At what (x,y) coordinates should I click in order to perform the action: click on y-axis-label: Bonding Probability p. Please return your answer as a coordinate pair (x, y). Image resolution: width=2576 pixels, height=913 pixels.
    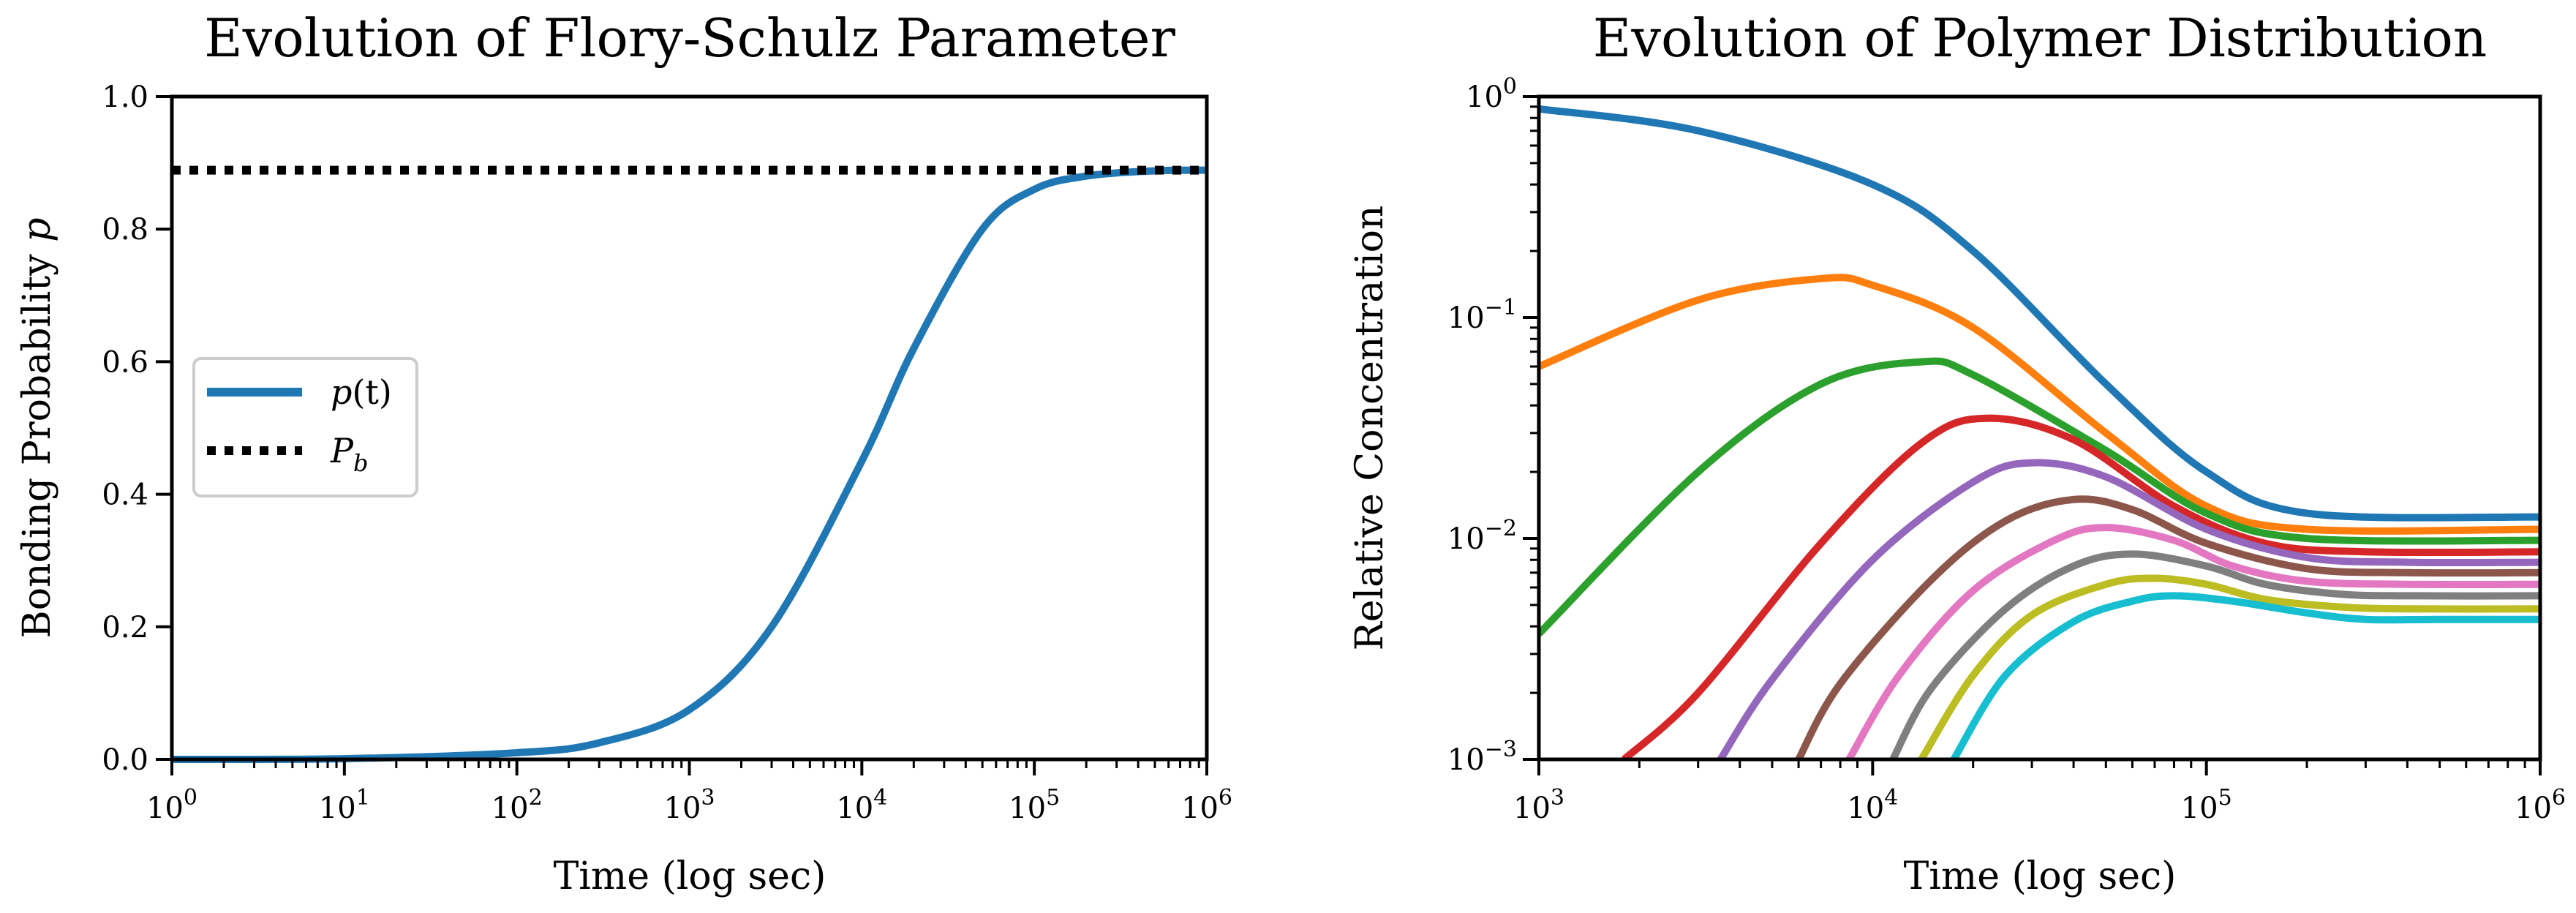
    Looking at the image, I should click on (37, 428).